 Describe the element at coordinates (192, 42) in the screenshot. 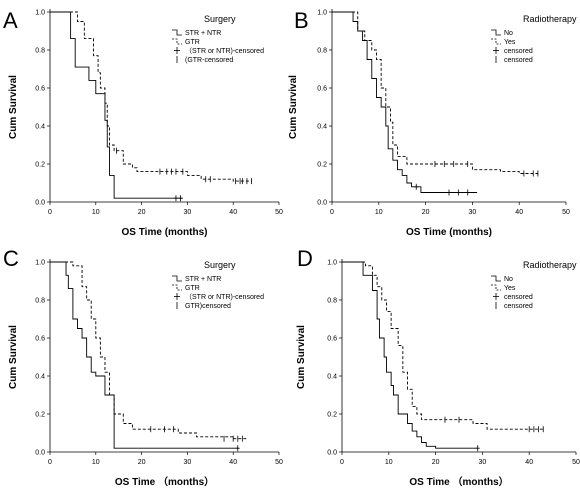

I see `legend-entry: GTR` at that location.